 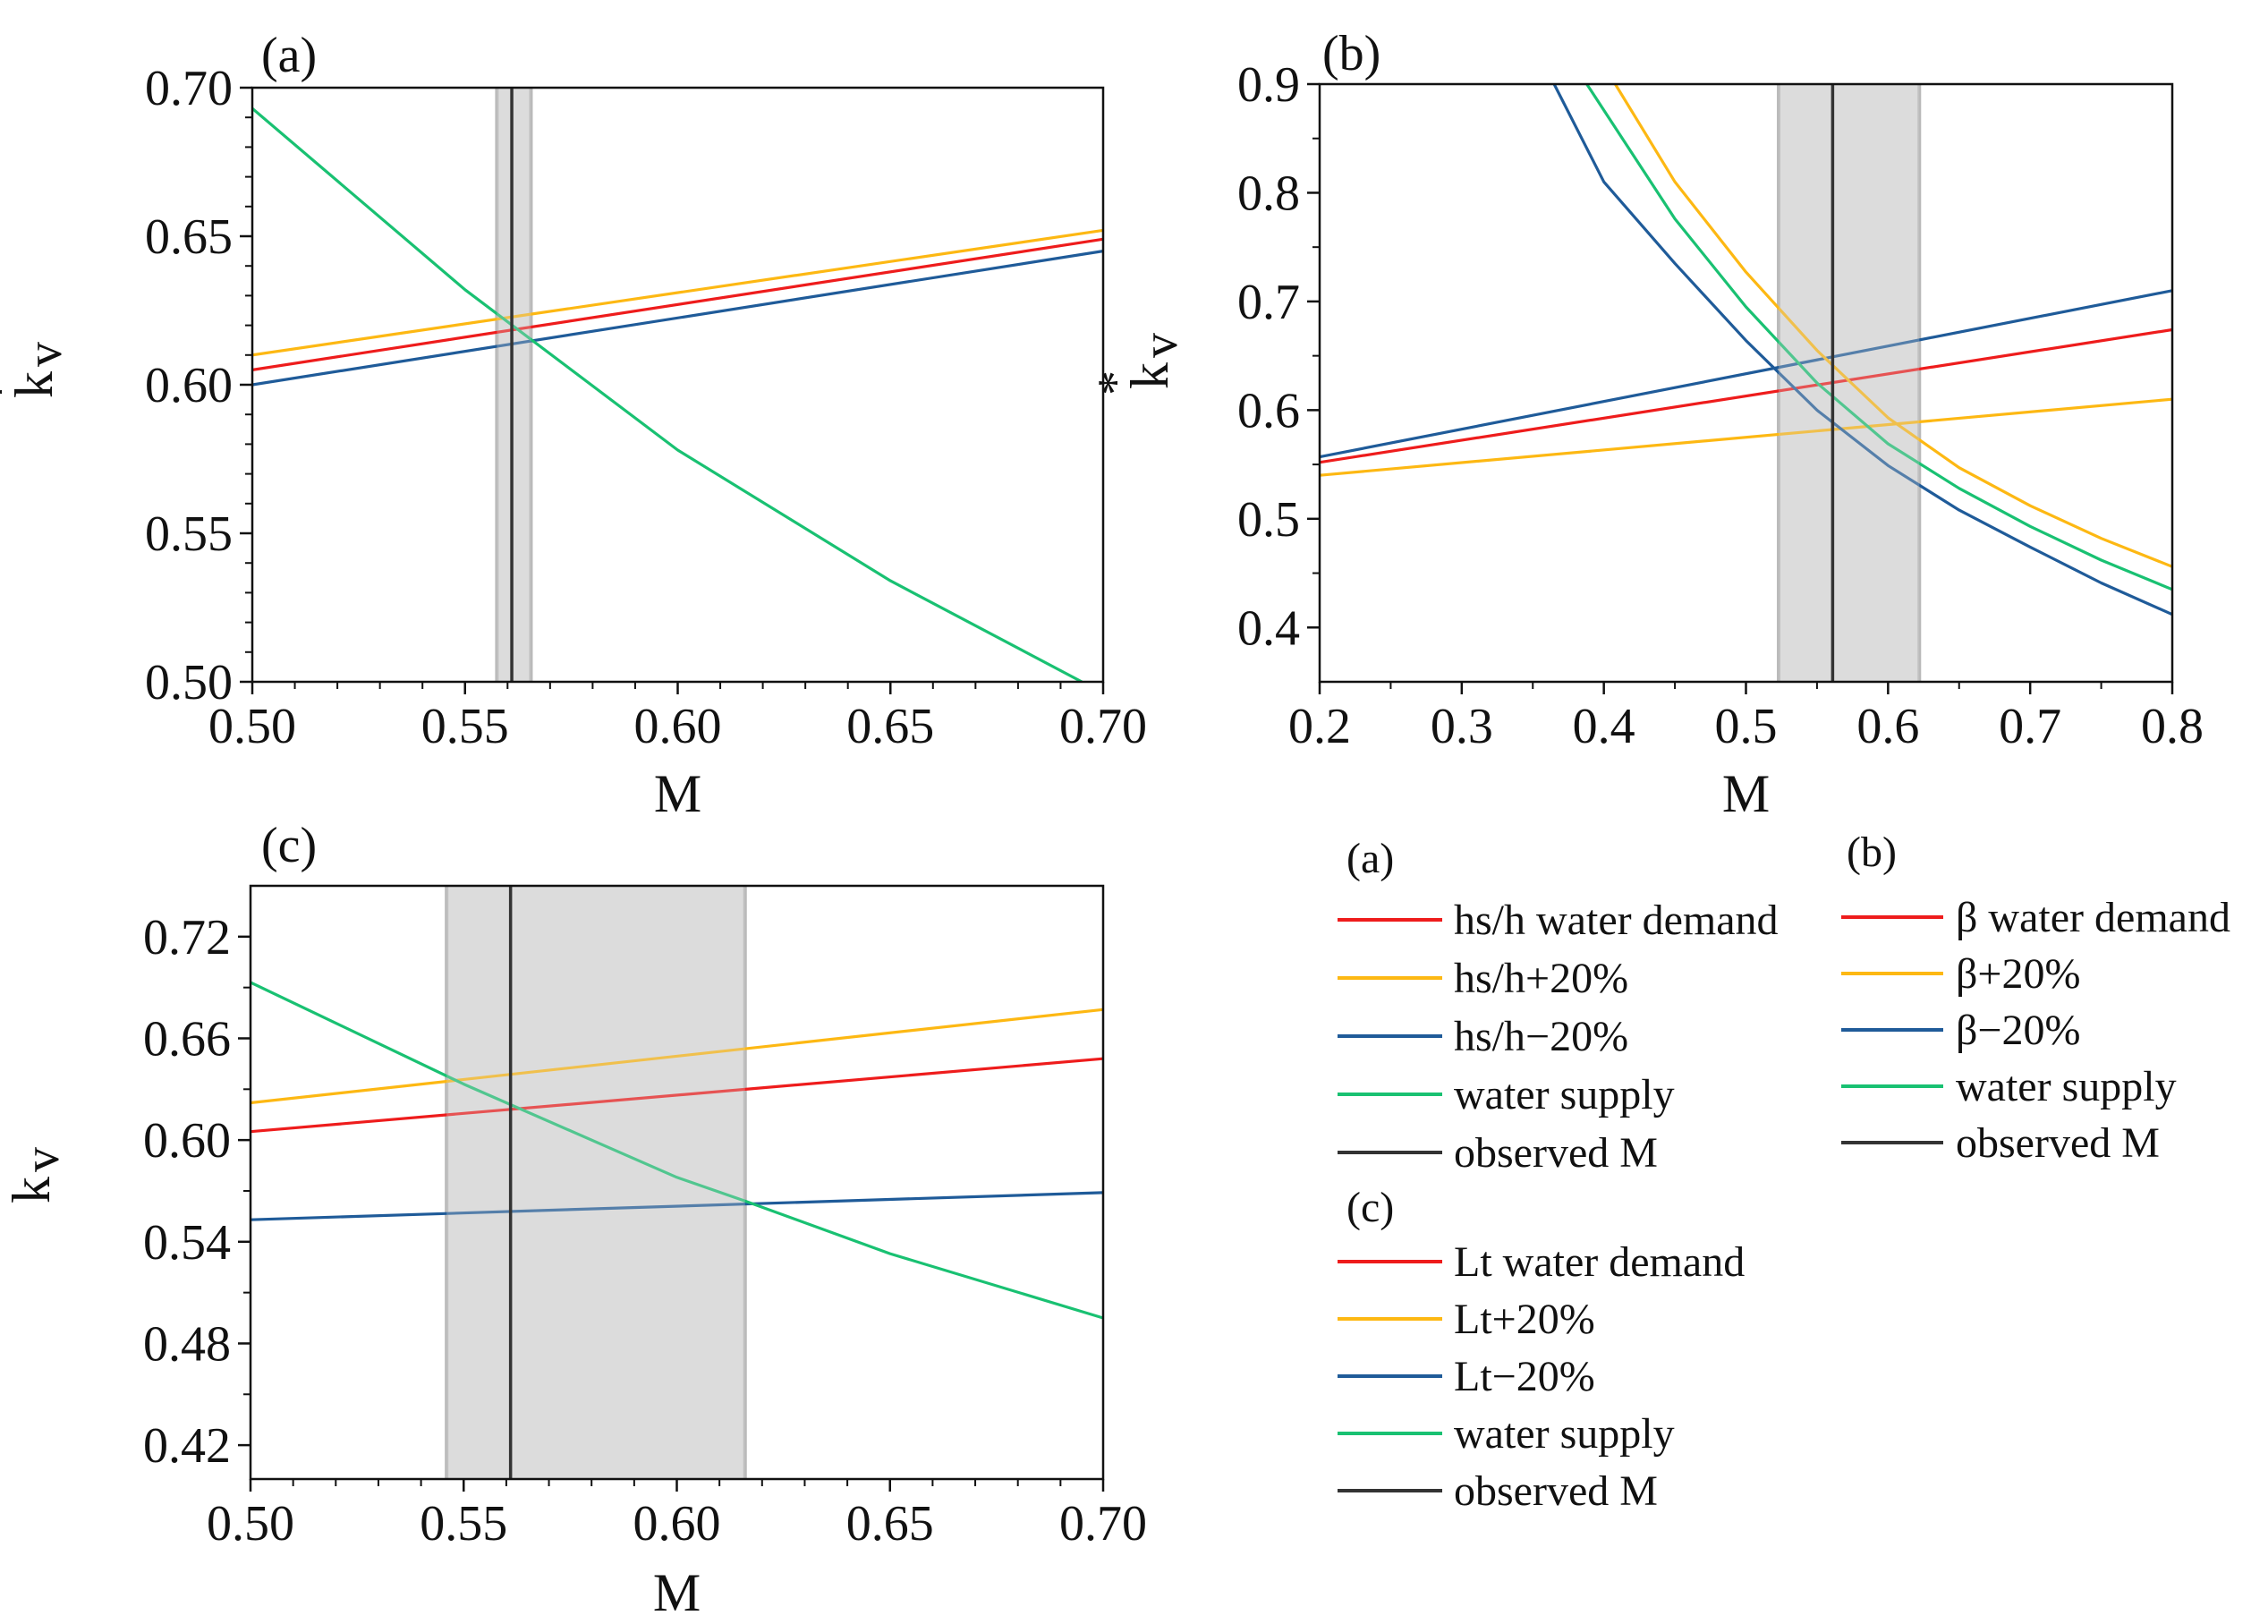 I want to click on legend-title: (c), so click(x=1370, y=1207).